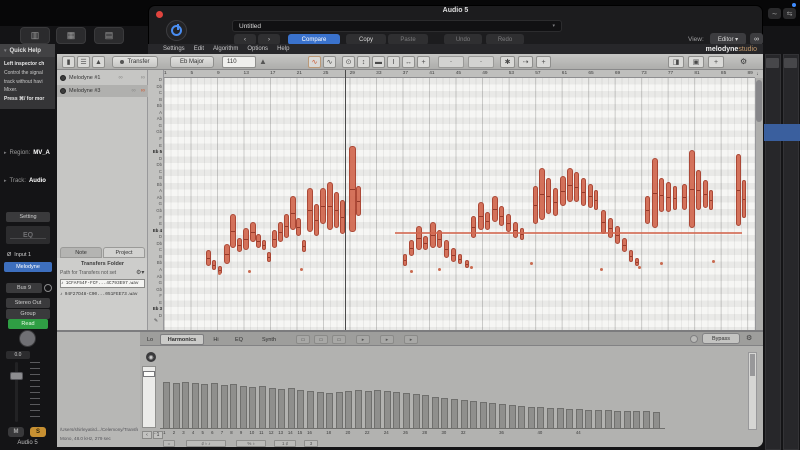 The height and width of the screenshot is (450, 800). Describe the element at coordinates (251, 443) in the screenshot. I see `harmonics-control: % ♭` at that location.